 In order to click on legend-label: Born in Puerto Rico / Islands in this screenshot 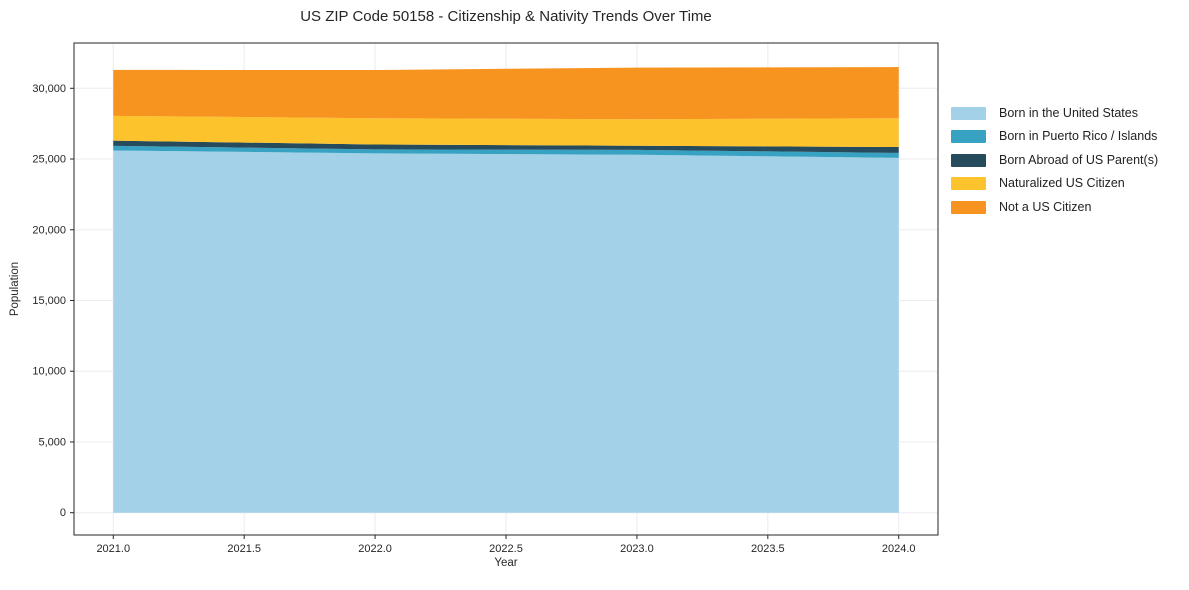, I will do `click(1078, 136)`.